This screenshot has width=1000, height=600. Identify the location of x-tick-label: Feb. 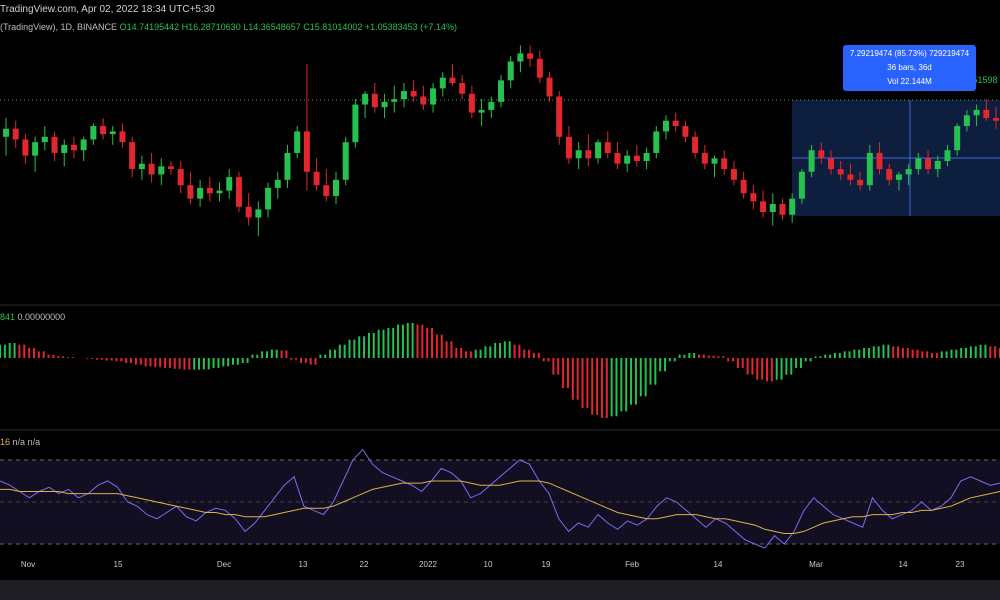
(632, 564).